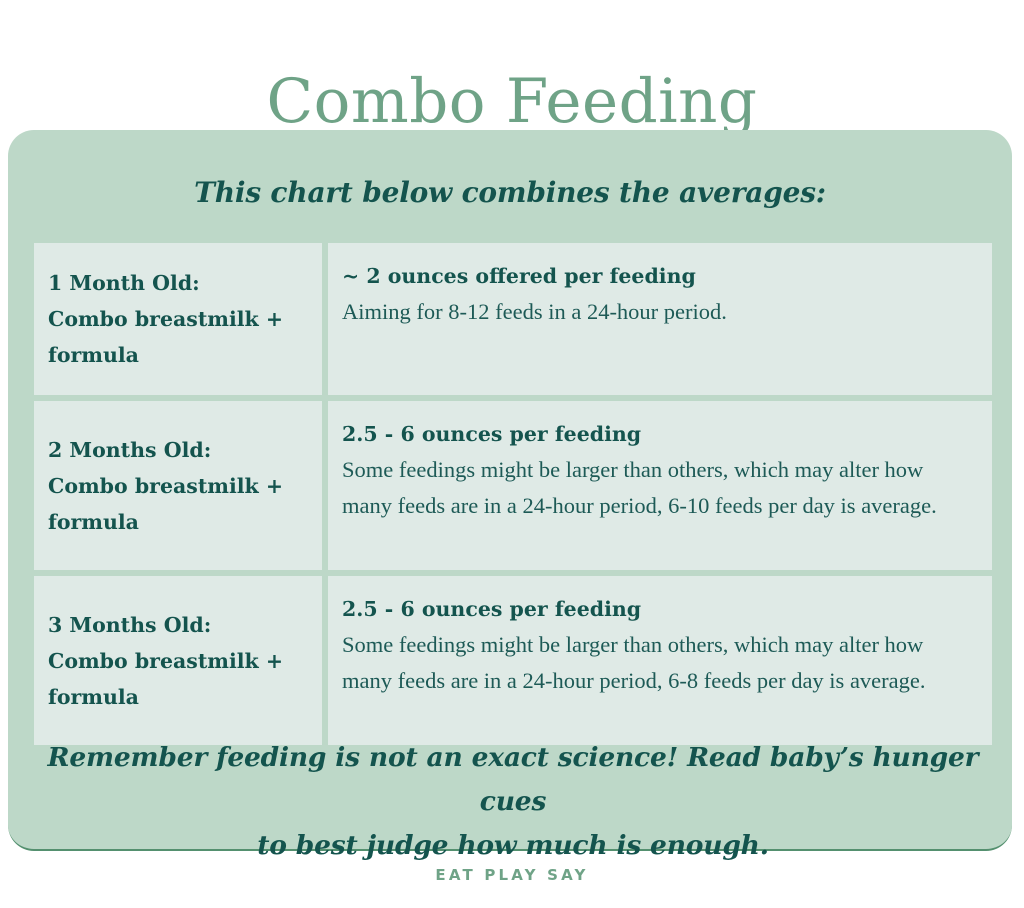 This screenshot has height=908, width=1024. What do you see at coordinates (519, 276) in the screenshot?
I see `amount-label: ~ 2 ounces offered per feeding` at bounding box center [519, 276].